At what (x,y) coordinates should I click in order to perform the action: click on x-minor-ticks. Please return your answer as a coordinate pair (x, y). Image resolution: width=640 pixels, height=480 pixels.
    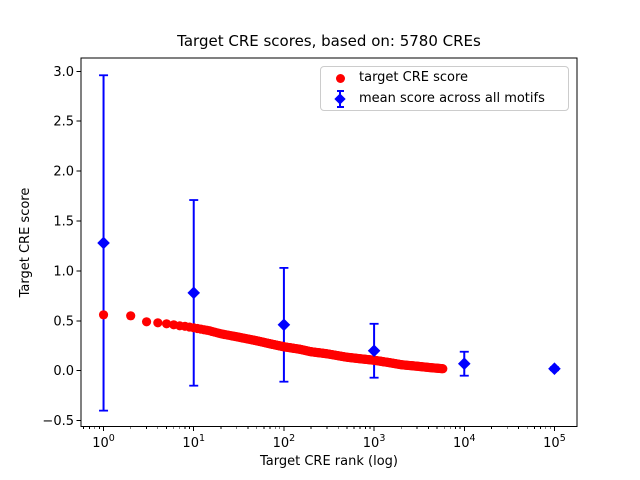
    Looking at the image, I should click on (317, 427).